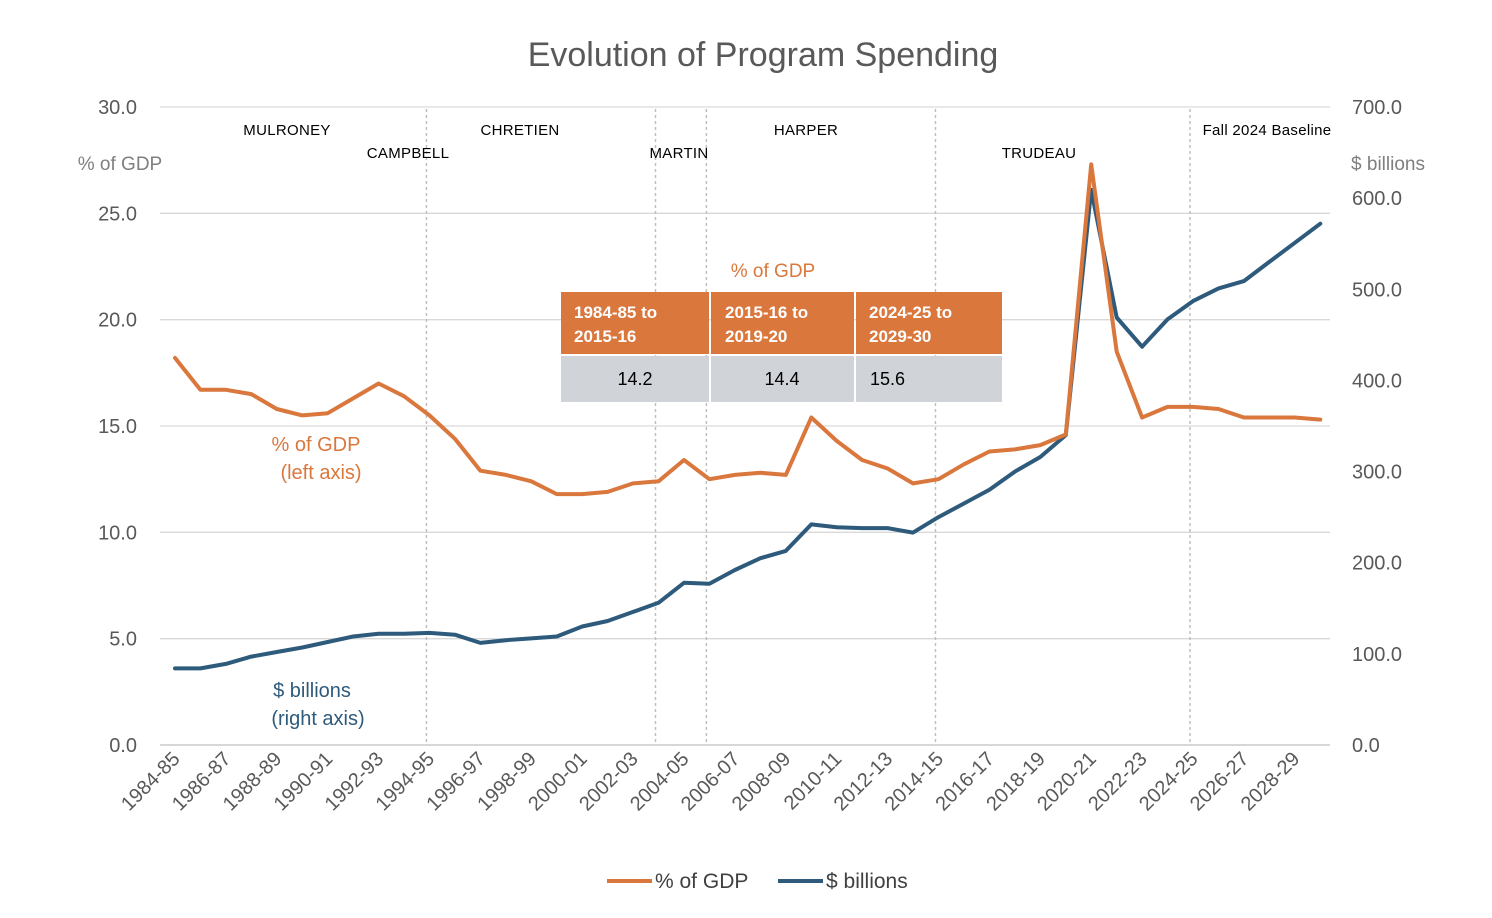  Describe the element at coordinates (806, 130) in the screenshot. I see `era-label-harper: HARPER` at that location.